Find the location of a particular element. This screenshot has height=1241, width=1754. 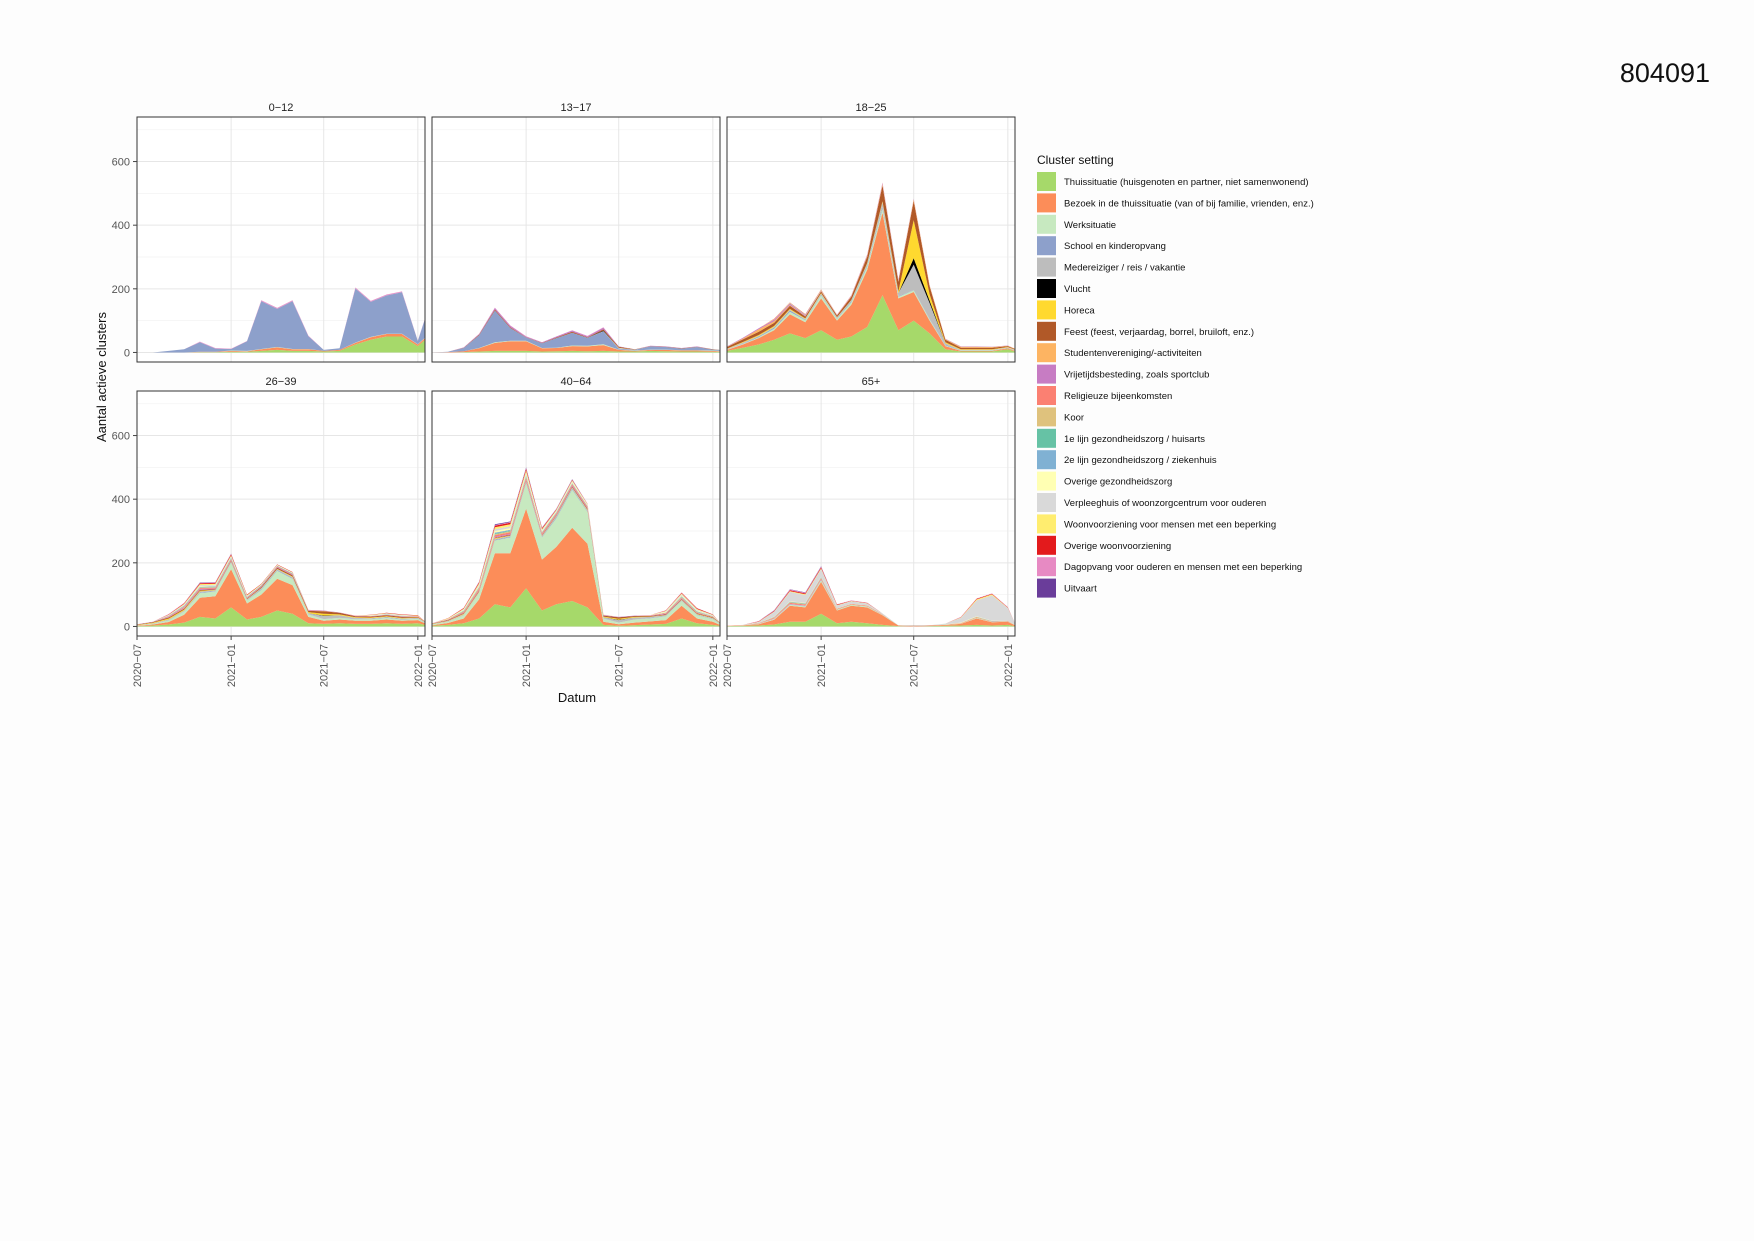

panel-title: 26−39 is located at coordinates (281, 382).